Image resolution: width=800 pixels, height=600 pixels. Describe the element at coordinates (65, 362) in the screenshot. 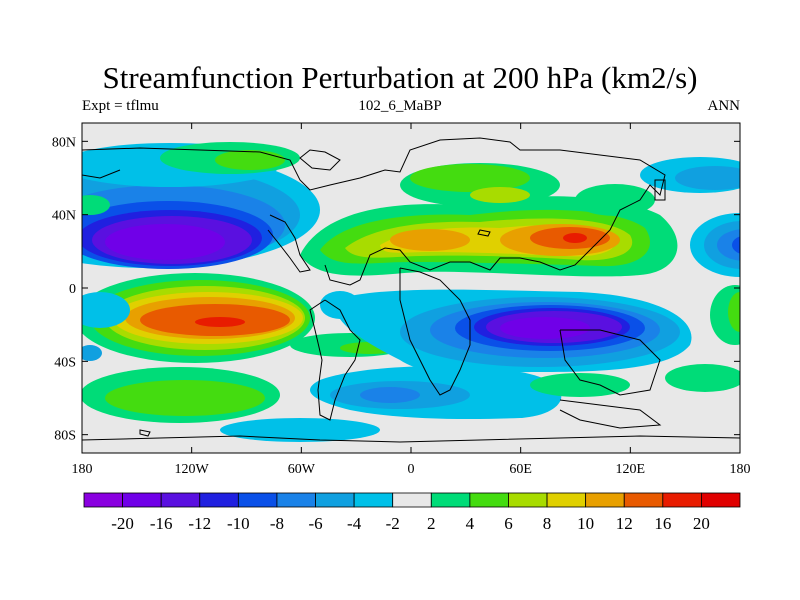

I see `y-tick-label: 40S` at that location.